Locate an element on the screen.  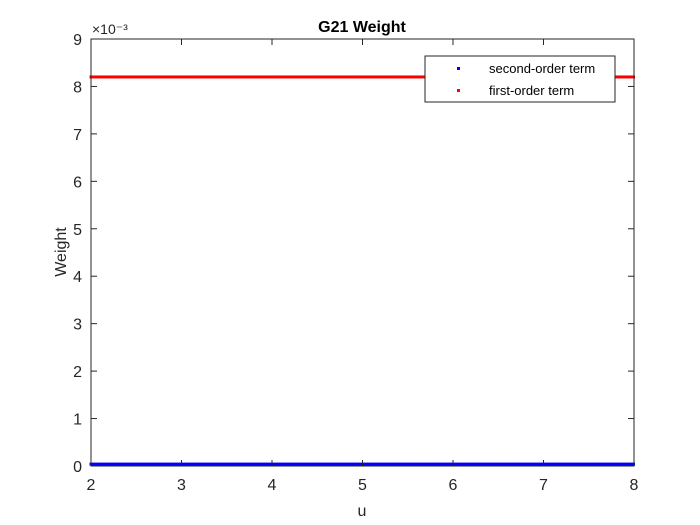
y-axis-title: Weight is located at coordinates (61, 252).